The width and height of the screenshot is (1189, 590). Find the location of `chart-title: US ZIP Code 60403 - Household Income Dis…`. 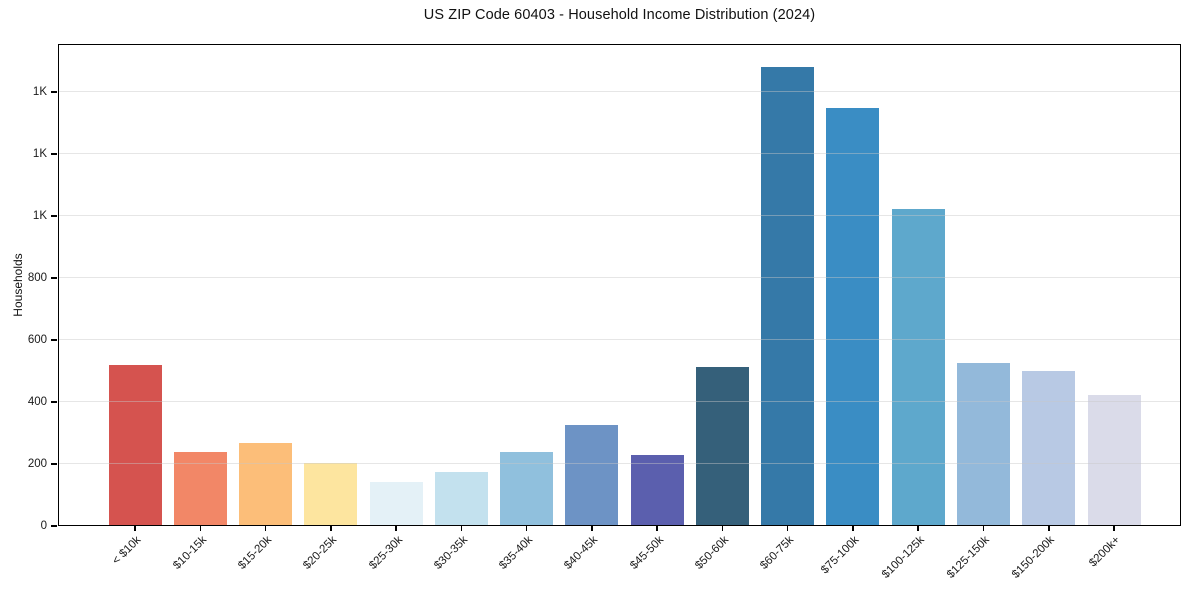

chart-title: US ZIP Code 60403 - Household Income Dis… is located at coordinates (619, 15).